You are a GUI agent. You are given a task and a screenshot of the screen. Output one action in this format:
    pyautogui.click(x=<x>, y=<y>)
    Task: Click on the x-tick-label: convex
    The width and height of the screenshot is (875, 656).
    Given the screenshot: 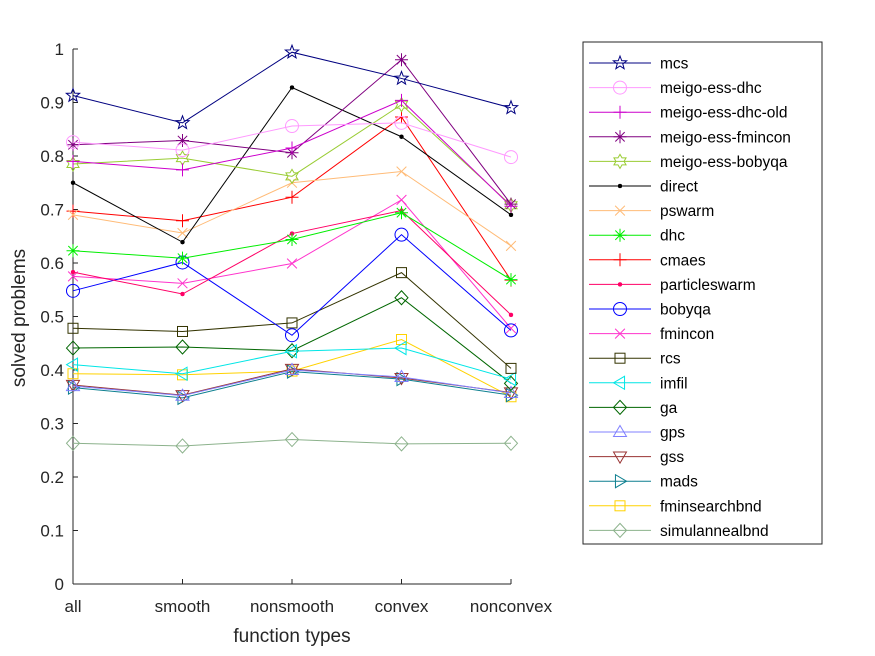 What is the action you would take?
    pyautogui.click(x=402, y=606)
    